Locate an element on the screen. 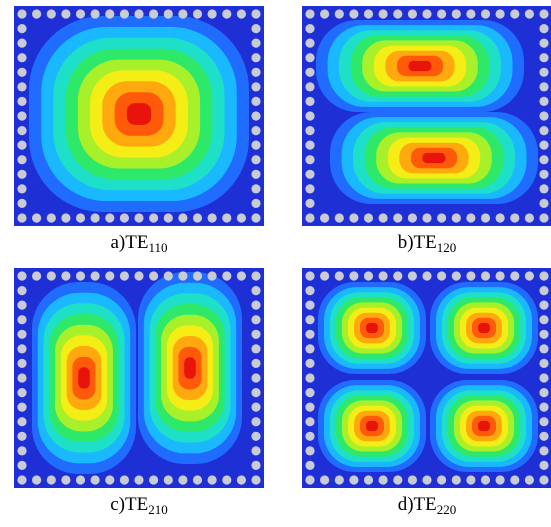 The width and height of the screenshot is (551, 527). caption-te220: d)TE220 is located at coordinates (426, 507).